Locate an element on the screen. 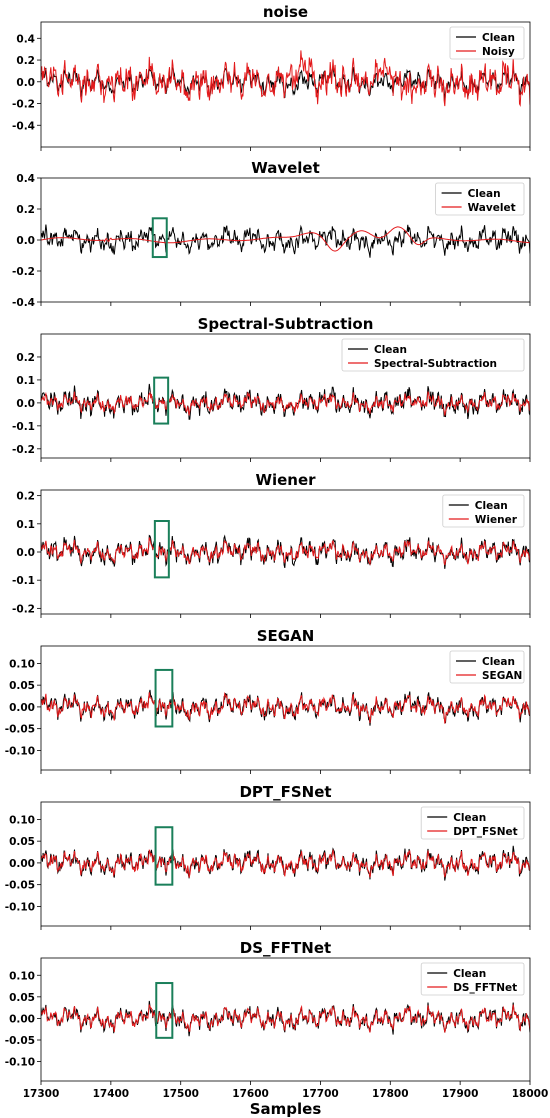 The height and width of the screenshot is (1118, 550). panel-title: DS_FFTNet is located at coordinates (285, 948).